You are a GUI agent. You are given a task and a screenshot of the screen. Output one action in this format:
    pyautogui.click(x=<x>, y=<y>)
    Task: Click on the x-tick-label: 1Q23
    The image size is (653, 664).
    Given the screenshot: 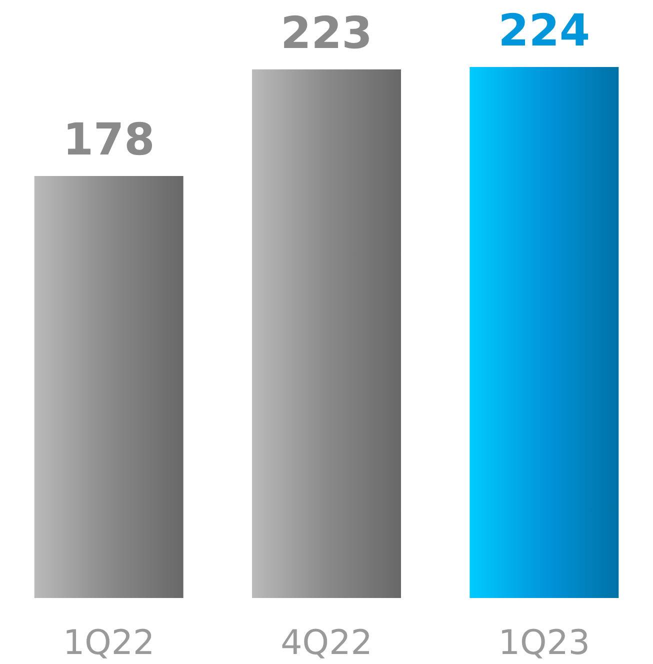 What is the action you would take?
    pyautogui.click(x=544, y=643)
    